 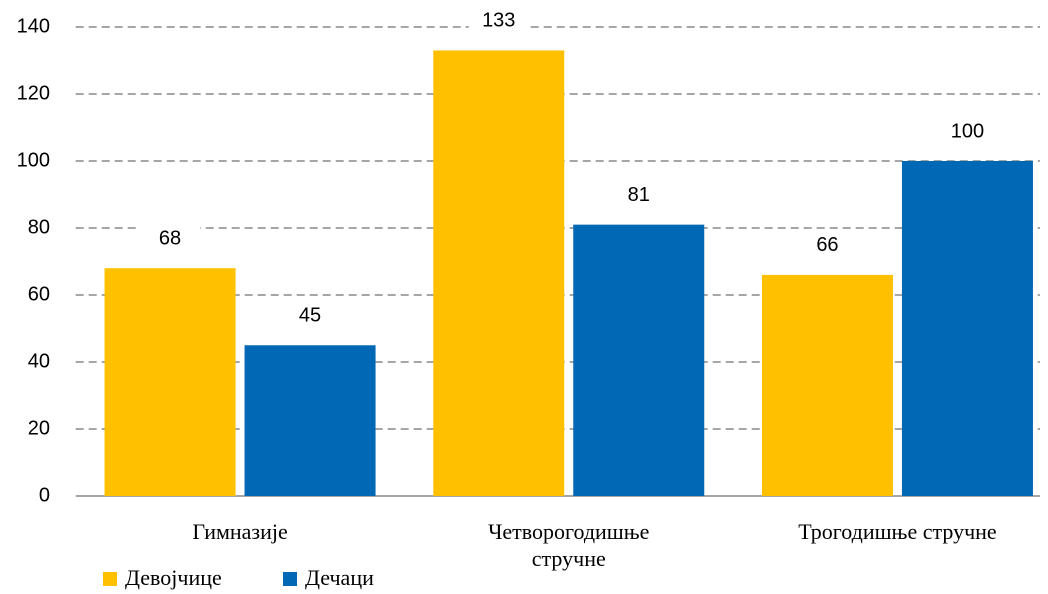 I want to click on x-tick-label: Четворогодишње стручне, so click(x=569, y=545).